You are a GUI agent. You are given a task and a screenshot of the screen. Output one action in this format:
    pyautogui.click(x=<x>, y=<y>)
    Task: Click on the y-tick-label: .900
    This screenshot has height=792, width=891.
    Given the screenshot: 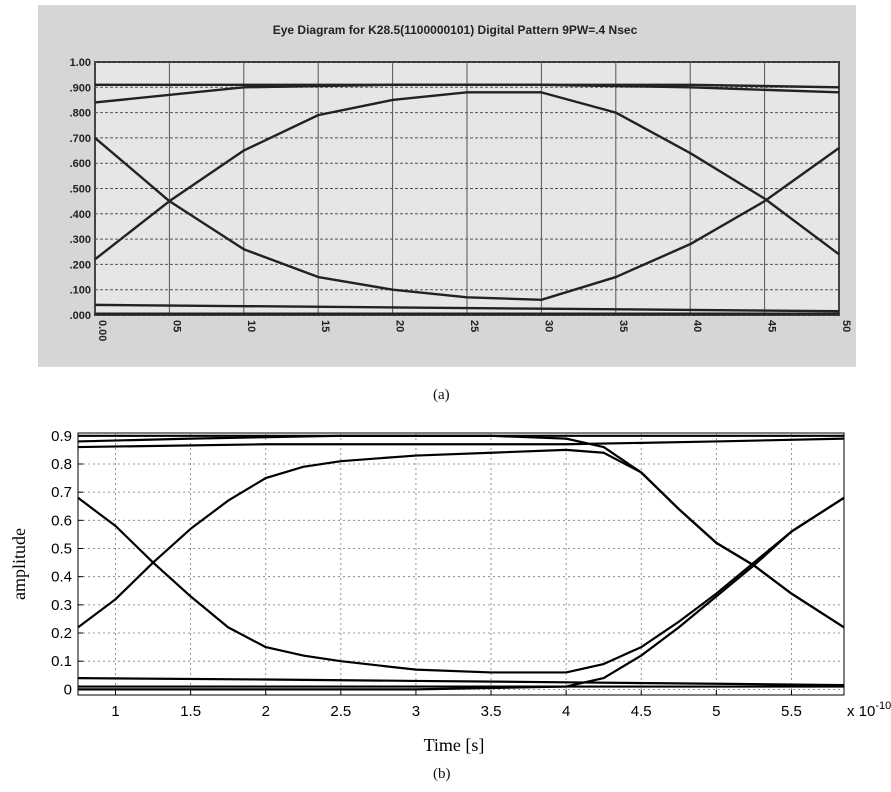 What is the action you would take?
    pyautogui.click(x=80, y=88)
    